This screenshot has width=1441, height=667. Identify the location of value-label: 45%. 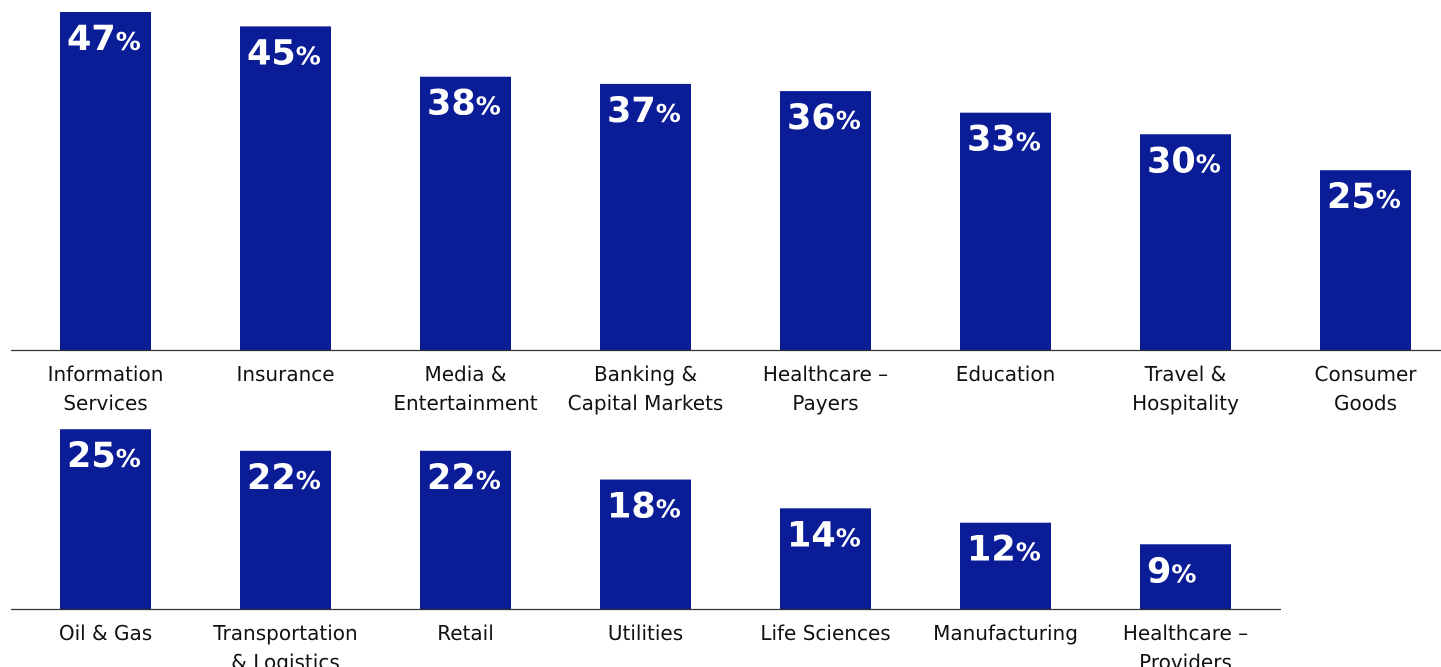
(284, 53).